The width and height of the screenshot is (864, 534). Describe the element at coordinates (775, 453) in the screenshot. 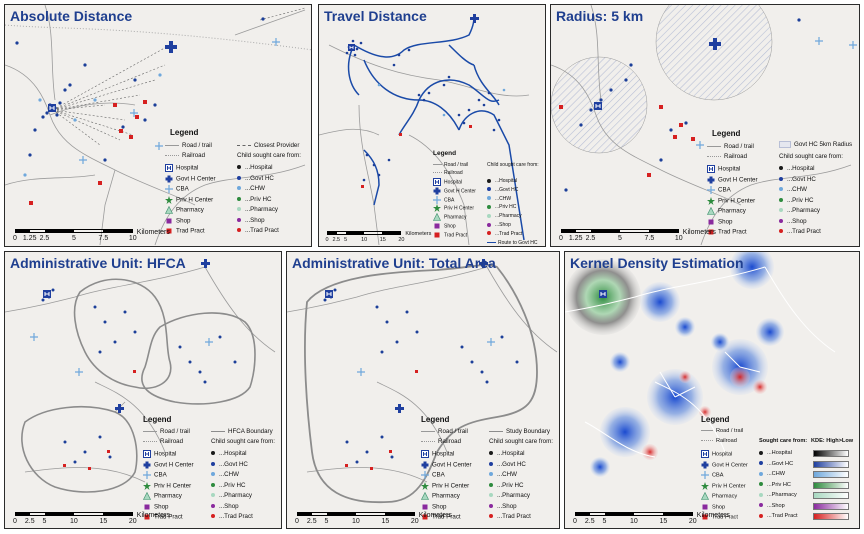

I see `legend-sought-hospital: ...Hospital` at that location.